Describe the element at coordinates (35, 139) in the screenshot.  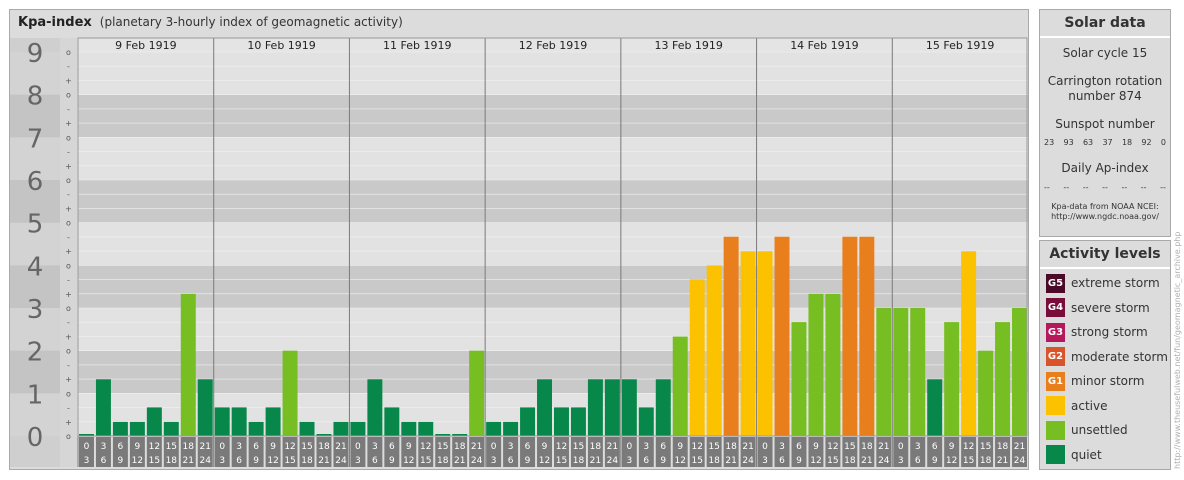
I see `y-tick-label: 7` at that location.